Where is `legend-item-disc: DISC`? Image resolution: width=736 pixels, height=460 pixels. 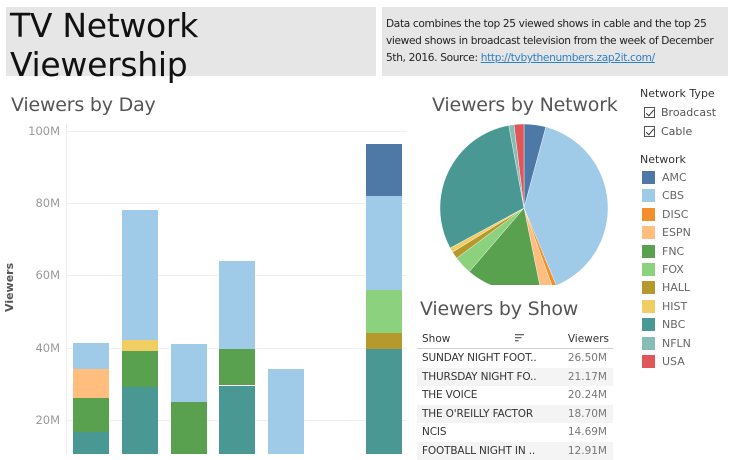 legend-item-disc: DISC is located at coordinates (665, 214).